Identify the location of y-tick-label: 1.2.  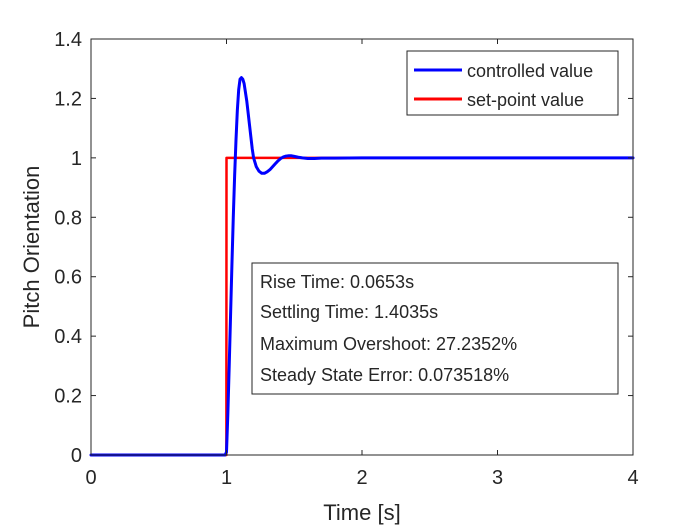
(68, 99).